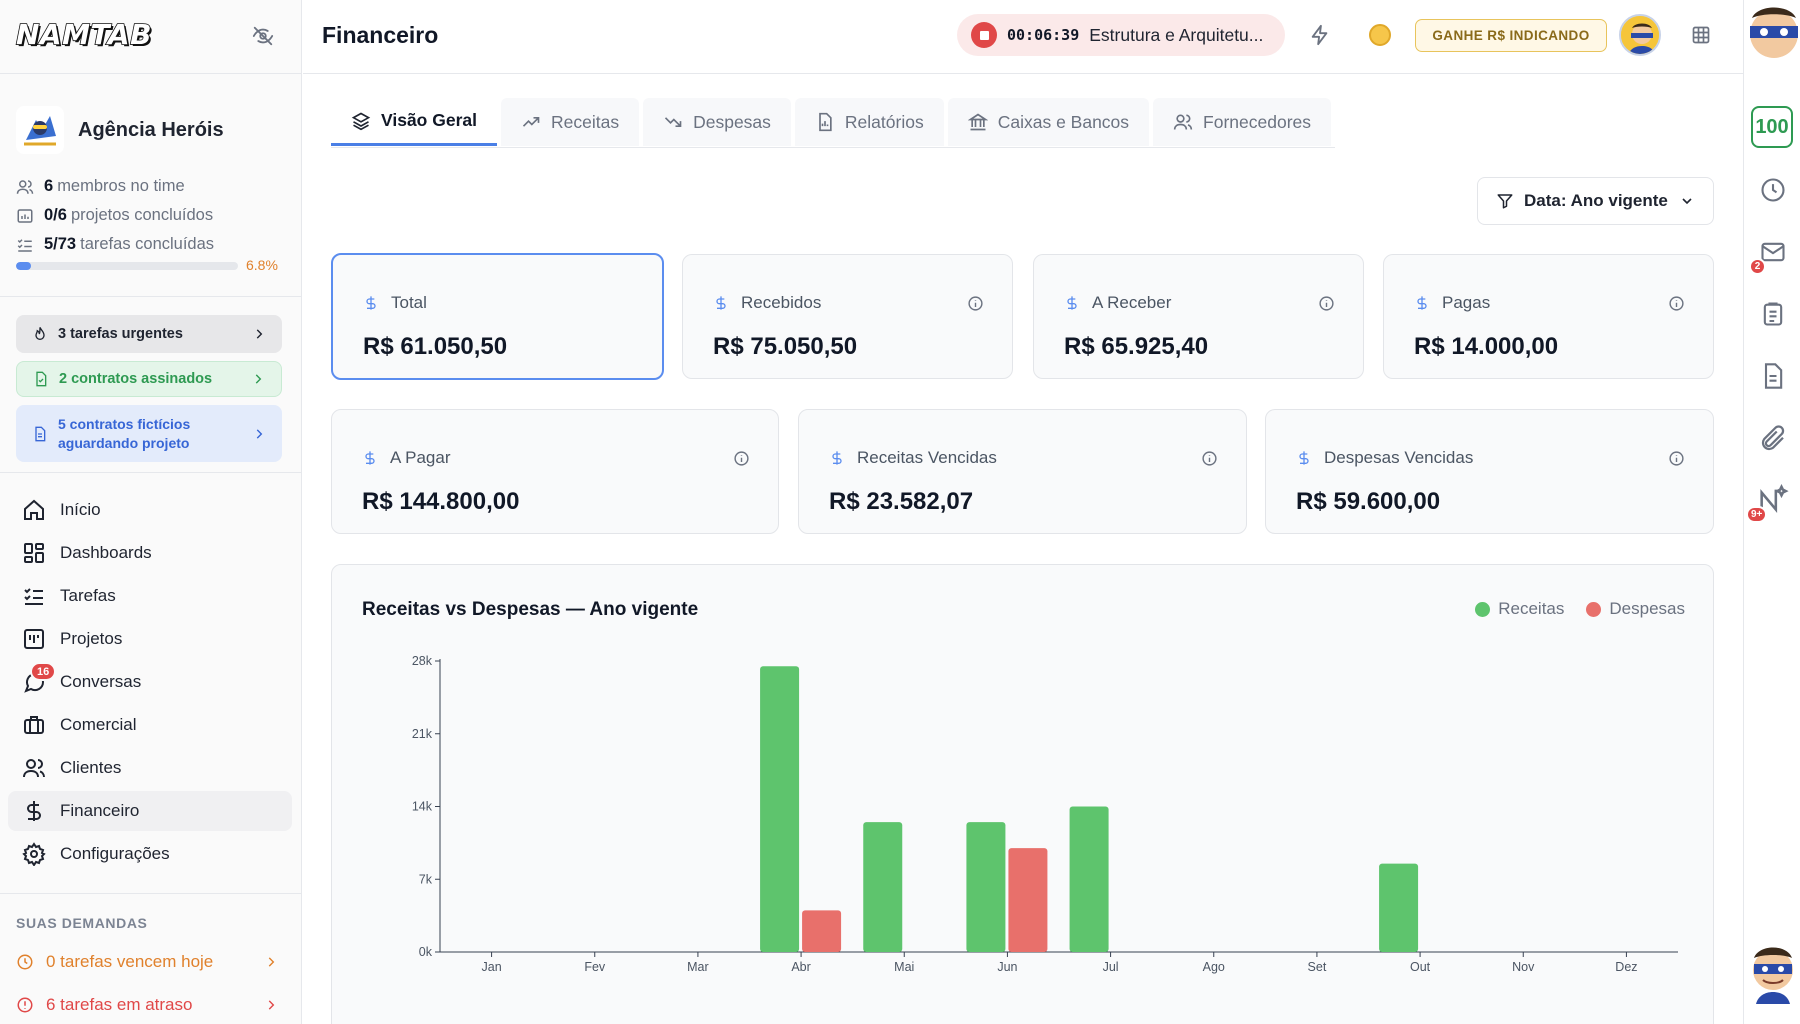  What do you see at coordinates (780, 809) in the screenshot?
I see `bar-receitas-abr` at bounding box center [780, 809].